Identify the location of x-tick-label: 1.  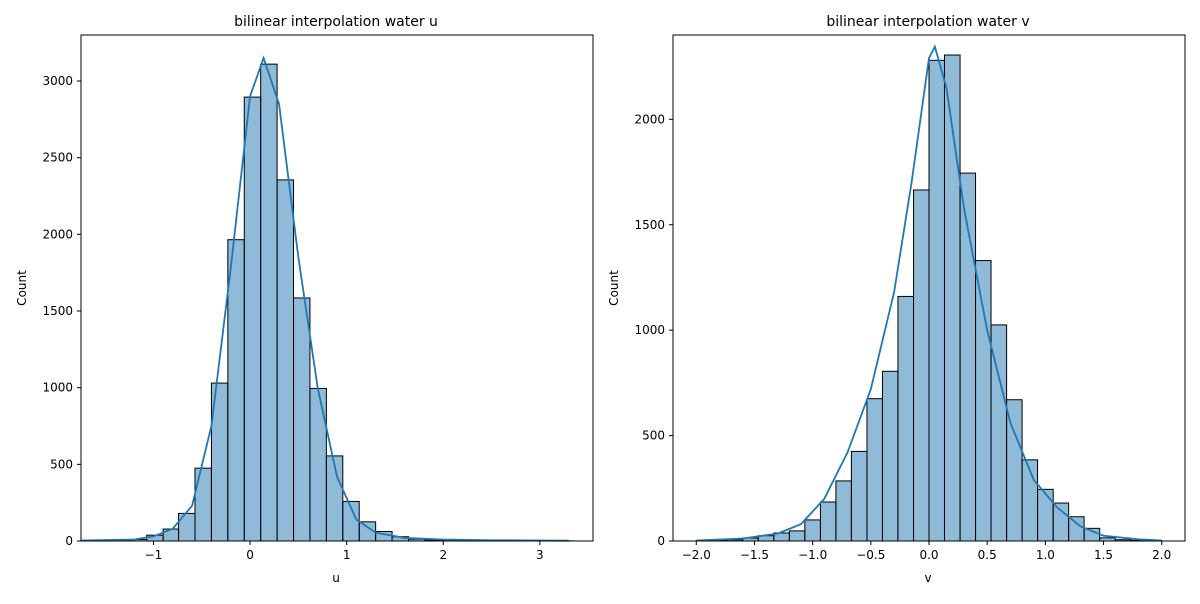
(347, 555).